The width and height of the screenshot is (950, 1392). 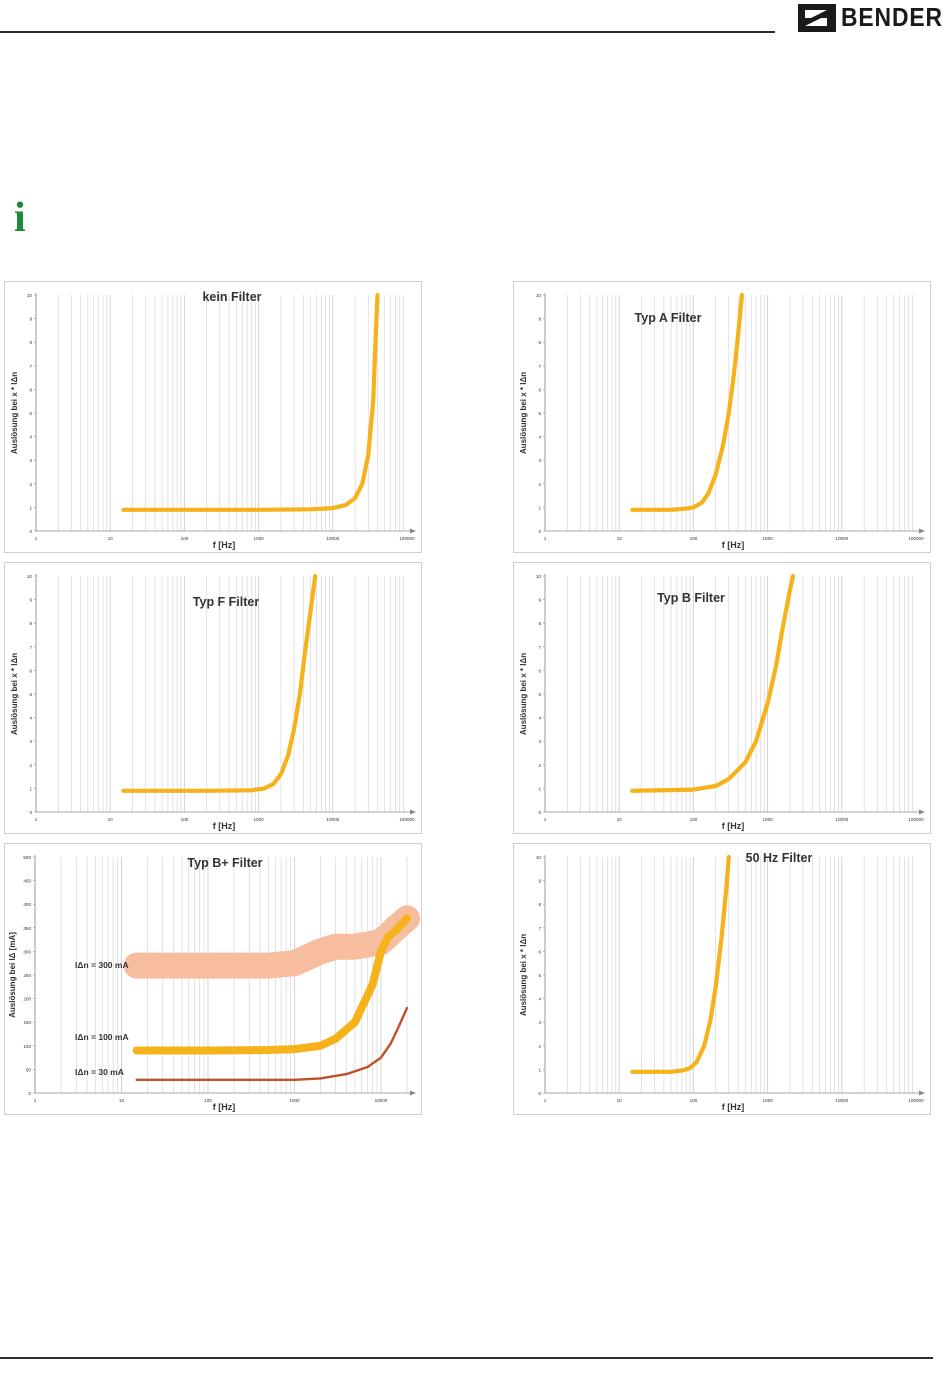 I want to click on y-tick-label: 350, so click(x=27, y=928).